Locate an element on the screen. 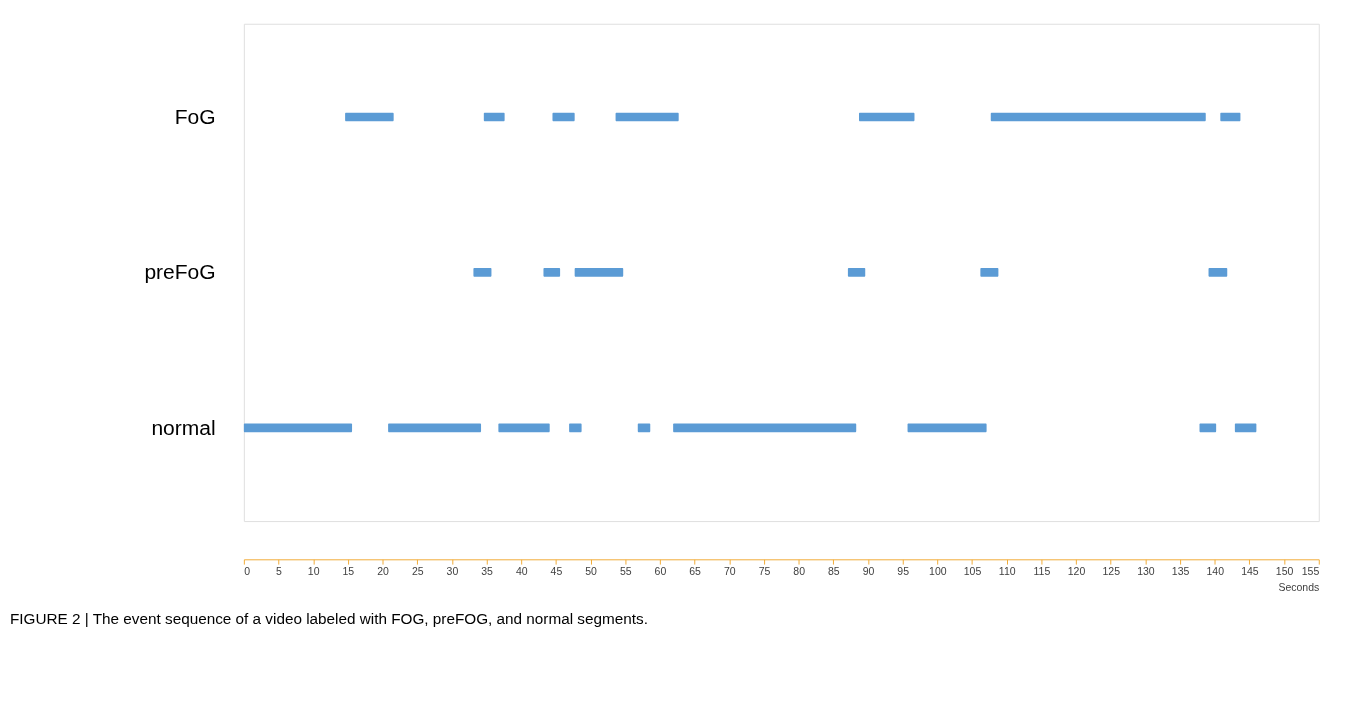 This screenshot has height=708, width=1358. x-tick-label: 125 is located at coordinates (1111, 571).